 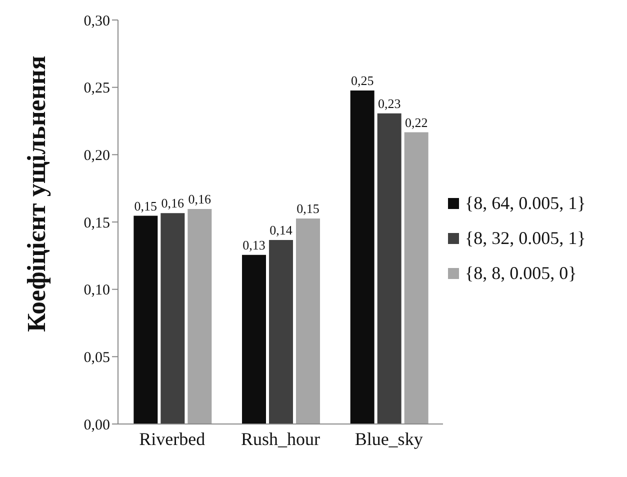 I want to click on data-label: 0,25, so click(x=362, y=80).